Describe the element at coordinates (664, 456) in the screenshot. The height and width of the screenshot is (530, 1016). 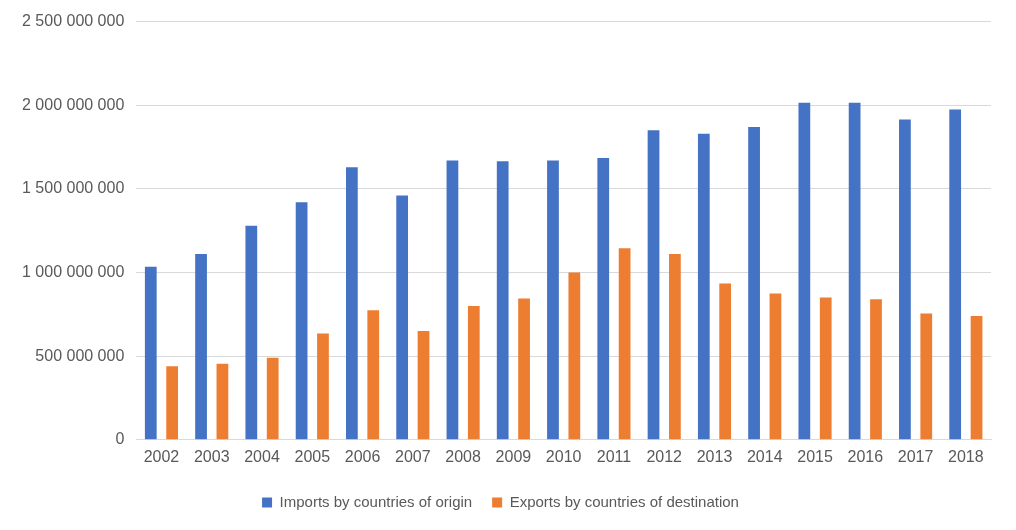
I see `x-tick-label: 2012` at that location.